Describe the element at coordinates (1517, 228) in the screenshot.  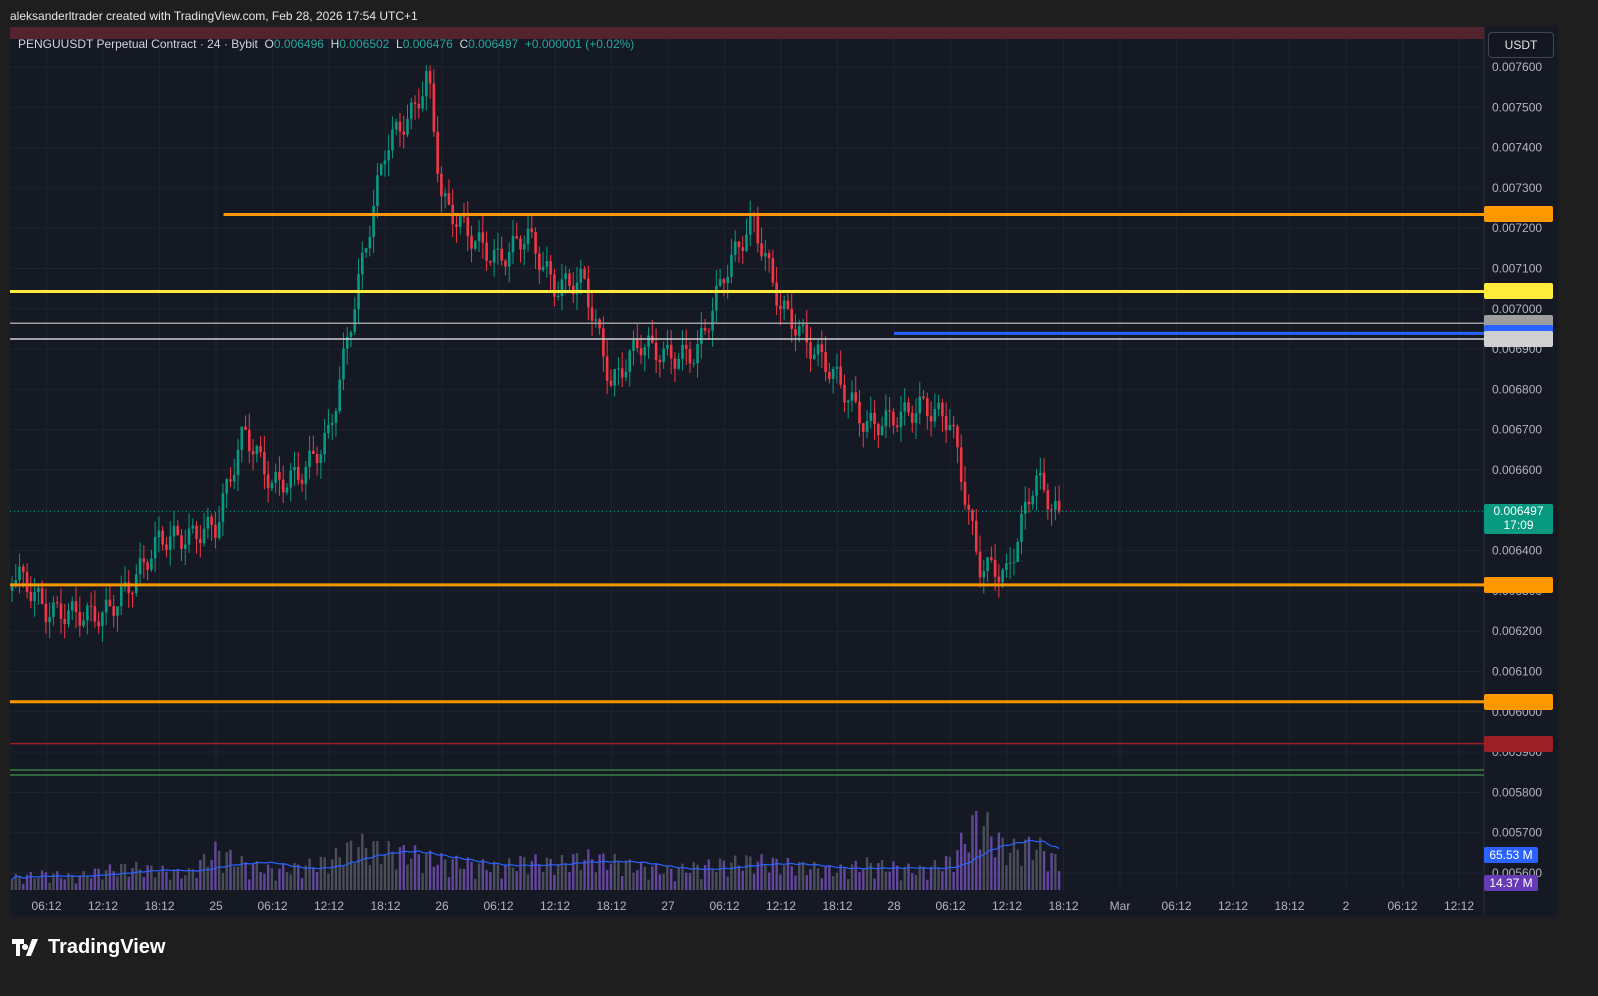
I see `price-tick-label: 0.007200` at that location.